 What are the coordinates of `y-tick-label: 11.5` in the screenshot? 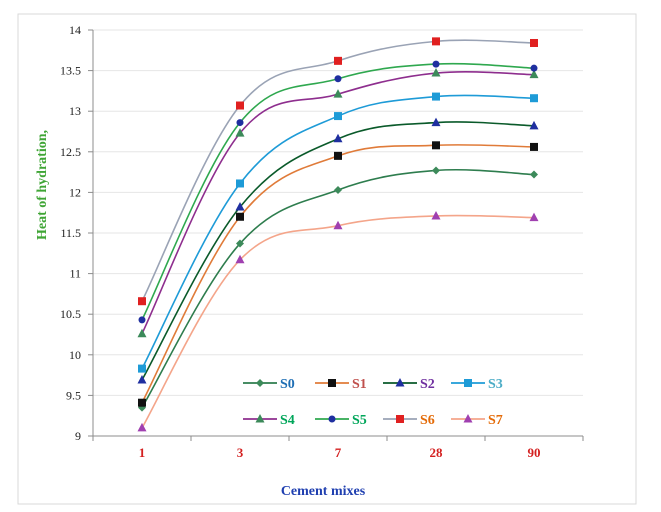 It's located at (70, 233).